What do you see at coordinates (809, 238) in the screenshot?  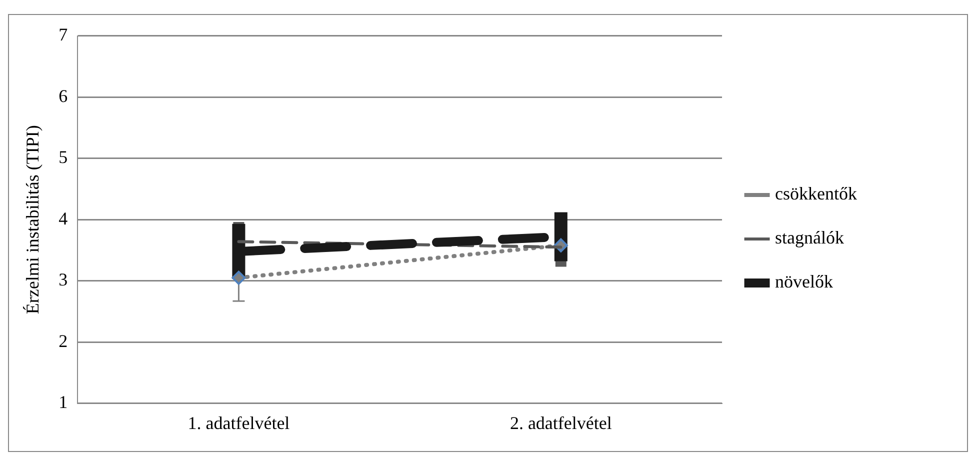 I see `legend-label: stagnálók` at bounding box center [809, 238].